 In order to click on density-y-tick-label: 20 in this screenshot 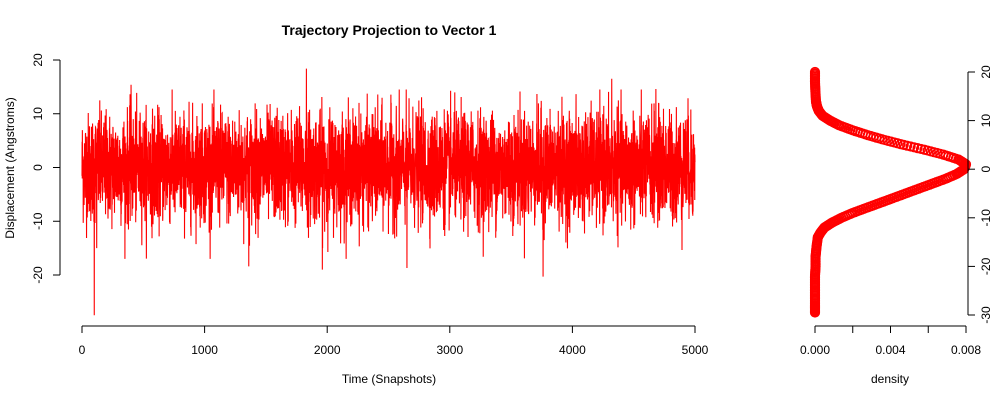, I will do `click(986, 72)`.